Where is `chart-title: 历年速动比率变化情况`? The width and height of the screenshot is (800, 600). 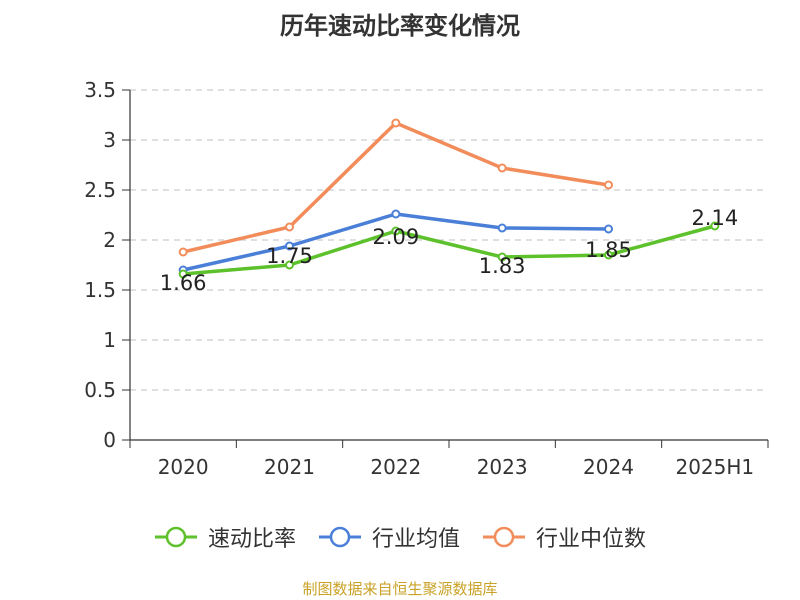
chart-title: 历年速动比率变化情况 is located at coordinates (400, 26).